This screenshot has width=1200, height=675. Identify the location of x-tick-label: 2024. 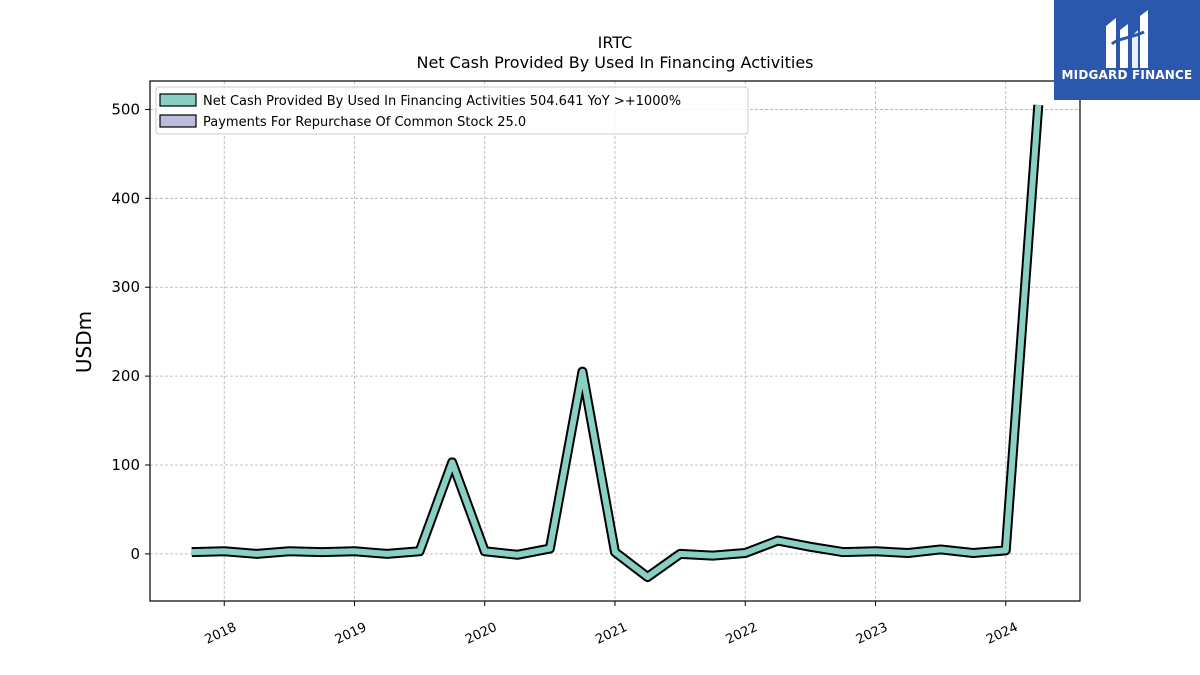
(1002, 634).